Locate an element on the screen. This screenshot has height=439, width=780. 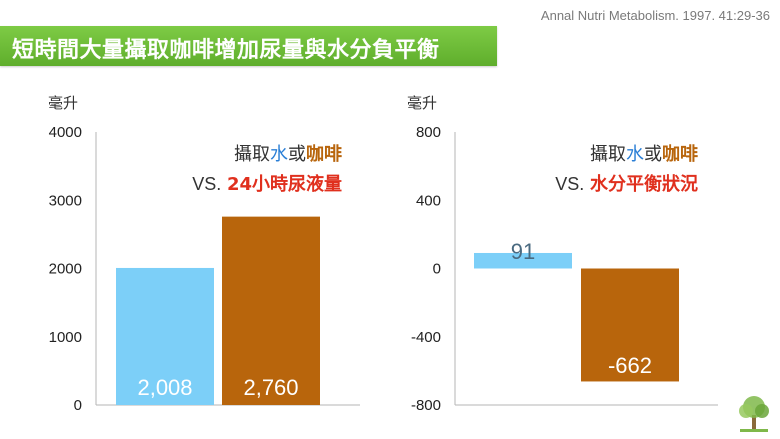
chart2-ytick-label: 800 is located at coordinates (428, 132).